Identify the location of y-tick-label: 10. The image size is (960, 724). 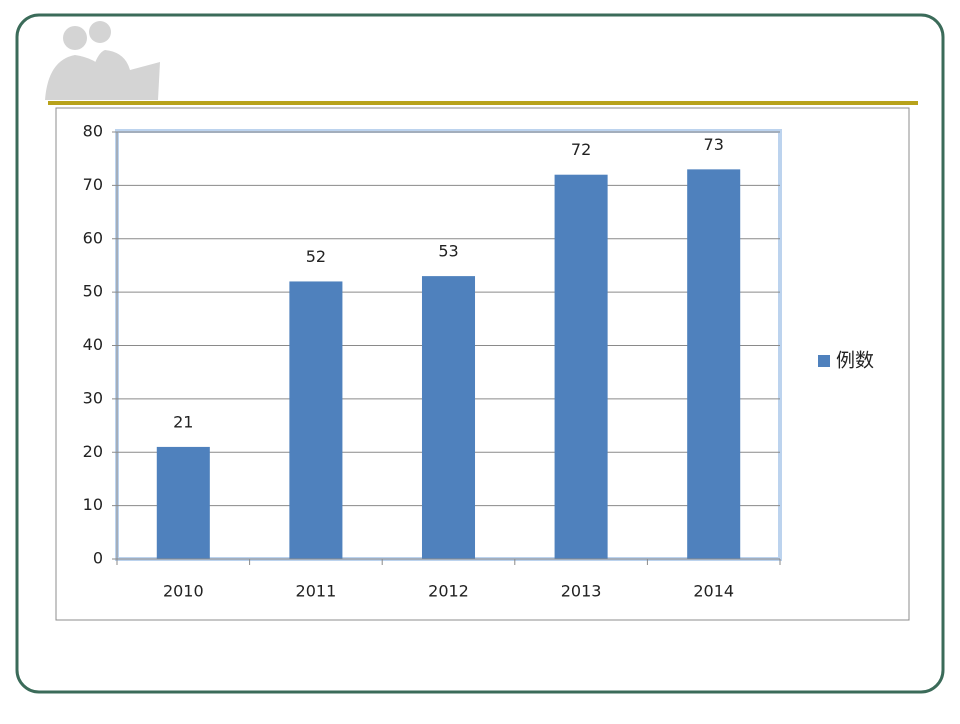
(93, 504).